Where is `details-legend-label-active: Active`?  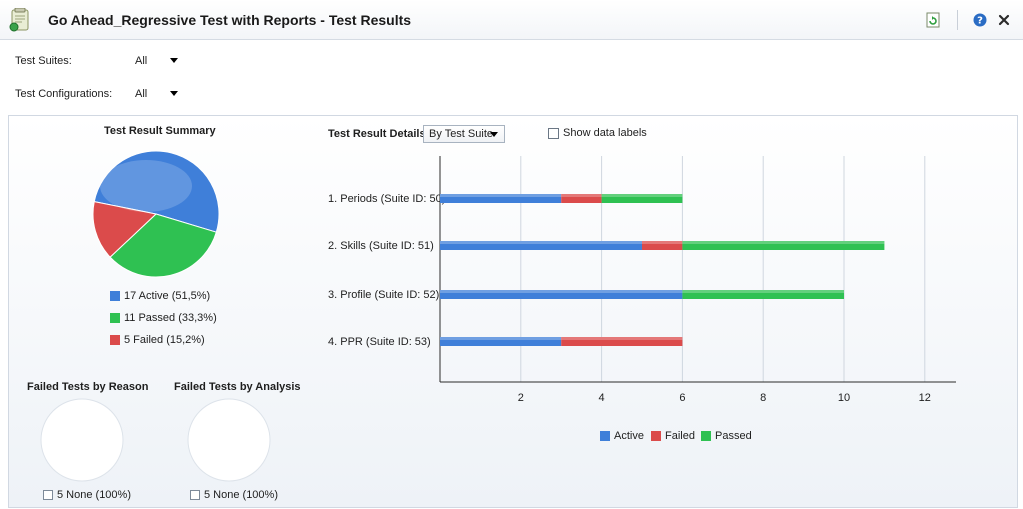 details-legend-label-active: Active is located at coordinates (629, 436).